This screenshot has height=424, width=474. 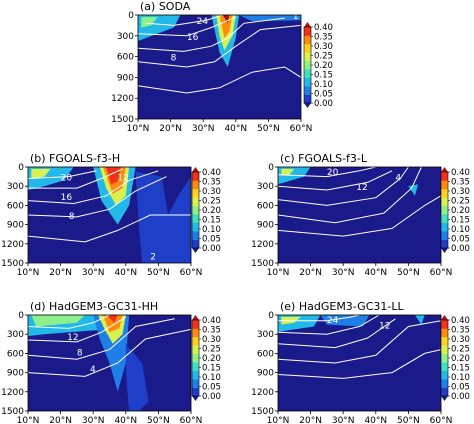 What do you see at coordinates (460, 240) in the screenshot?
I see `colorbar-tick-label: 0.05` at bounding box center [460, 240].